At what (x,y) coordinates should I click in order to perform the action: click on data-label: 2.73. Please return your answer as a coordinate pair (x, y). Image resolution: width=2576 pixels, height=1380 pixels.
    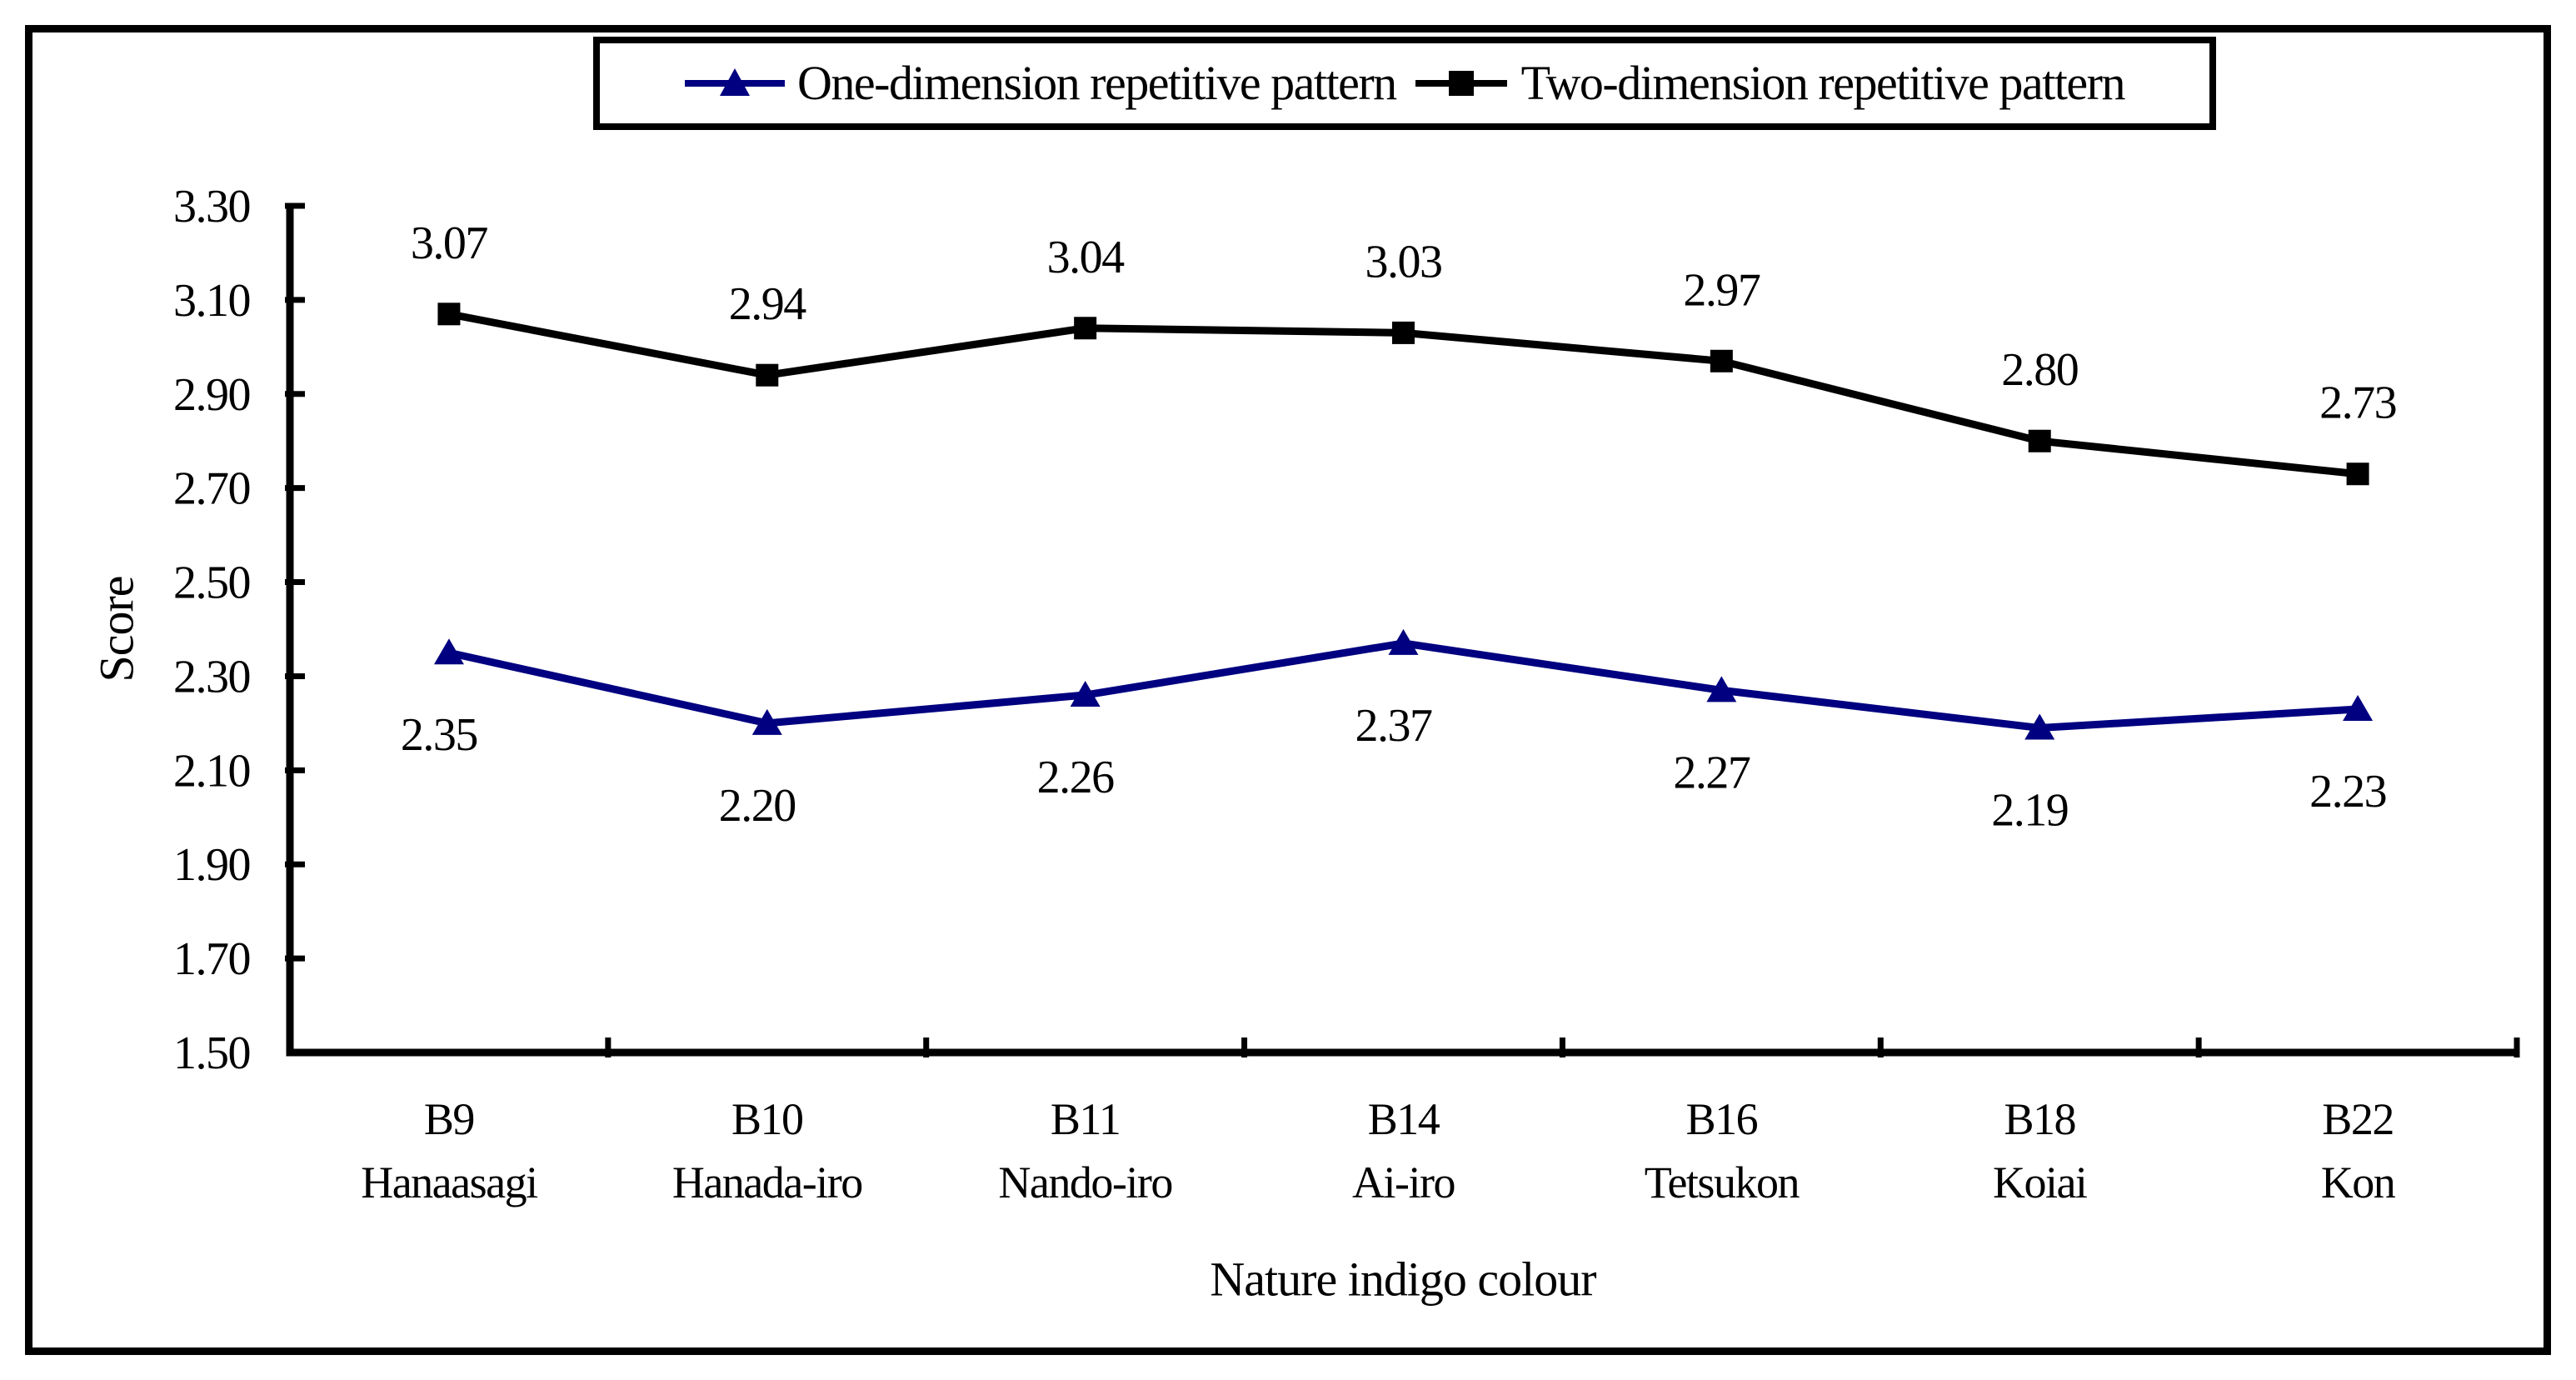
    Looking at the image, I should click on (2357, 403).